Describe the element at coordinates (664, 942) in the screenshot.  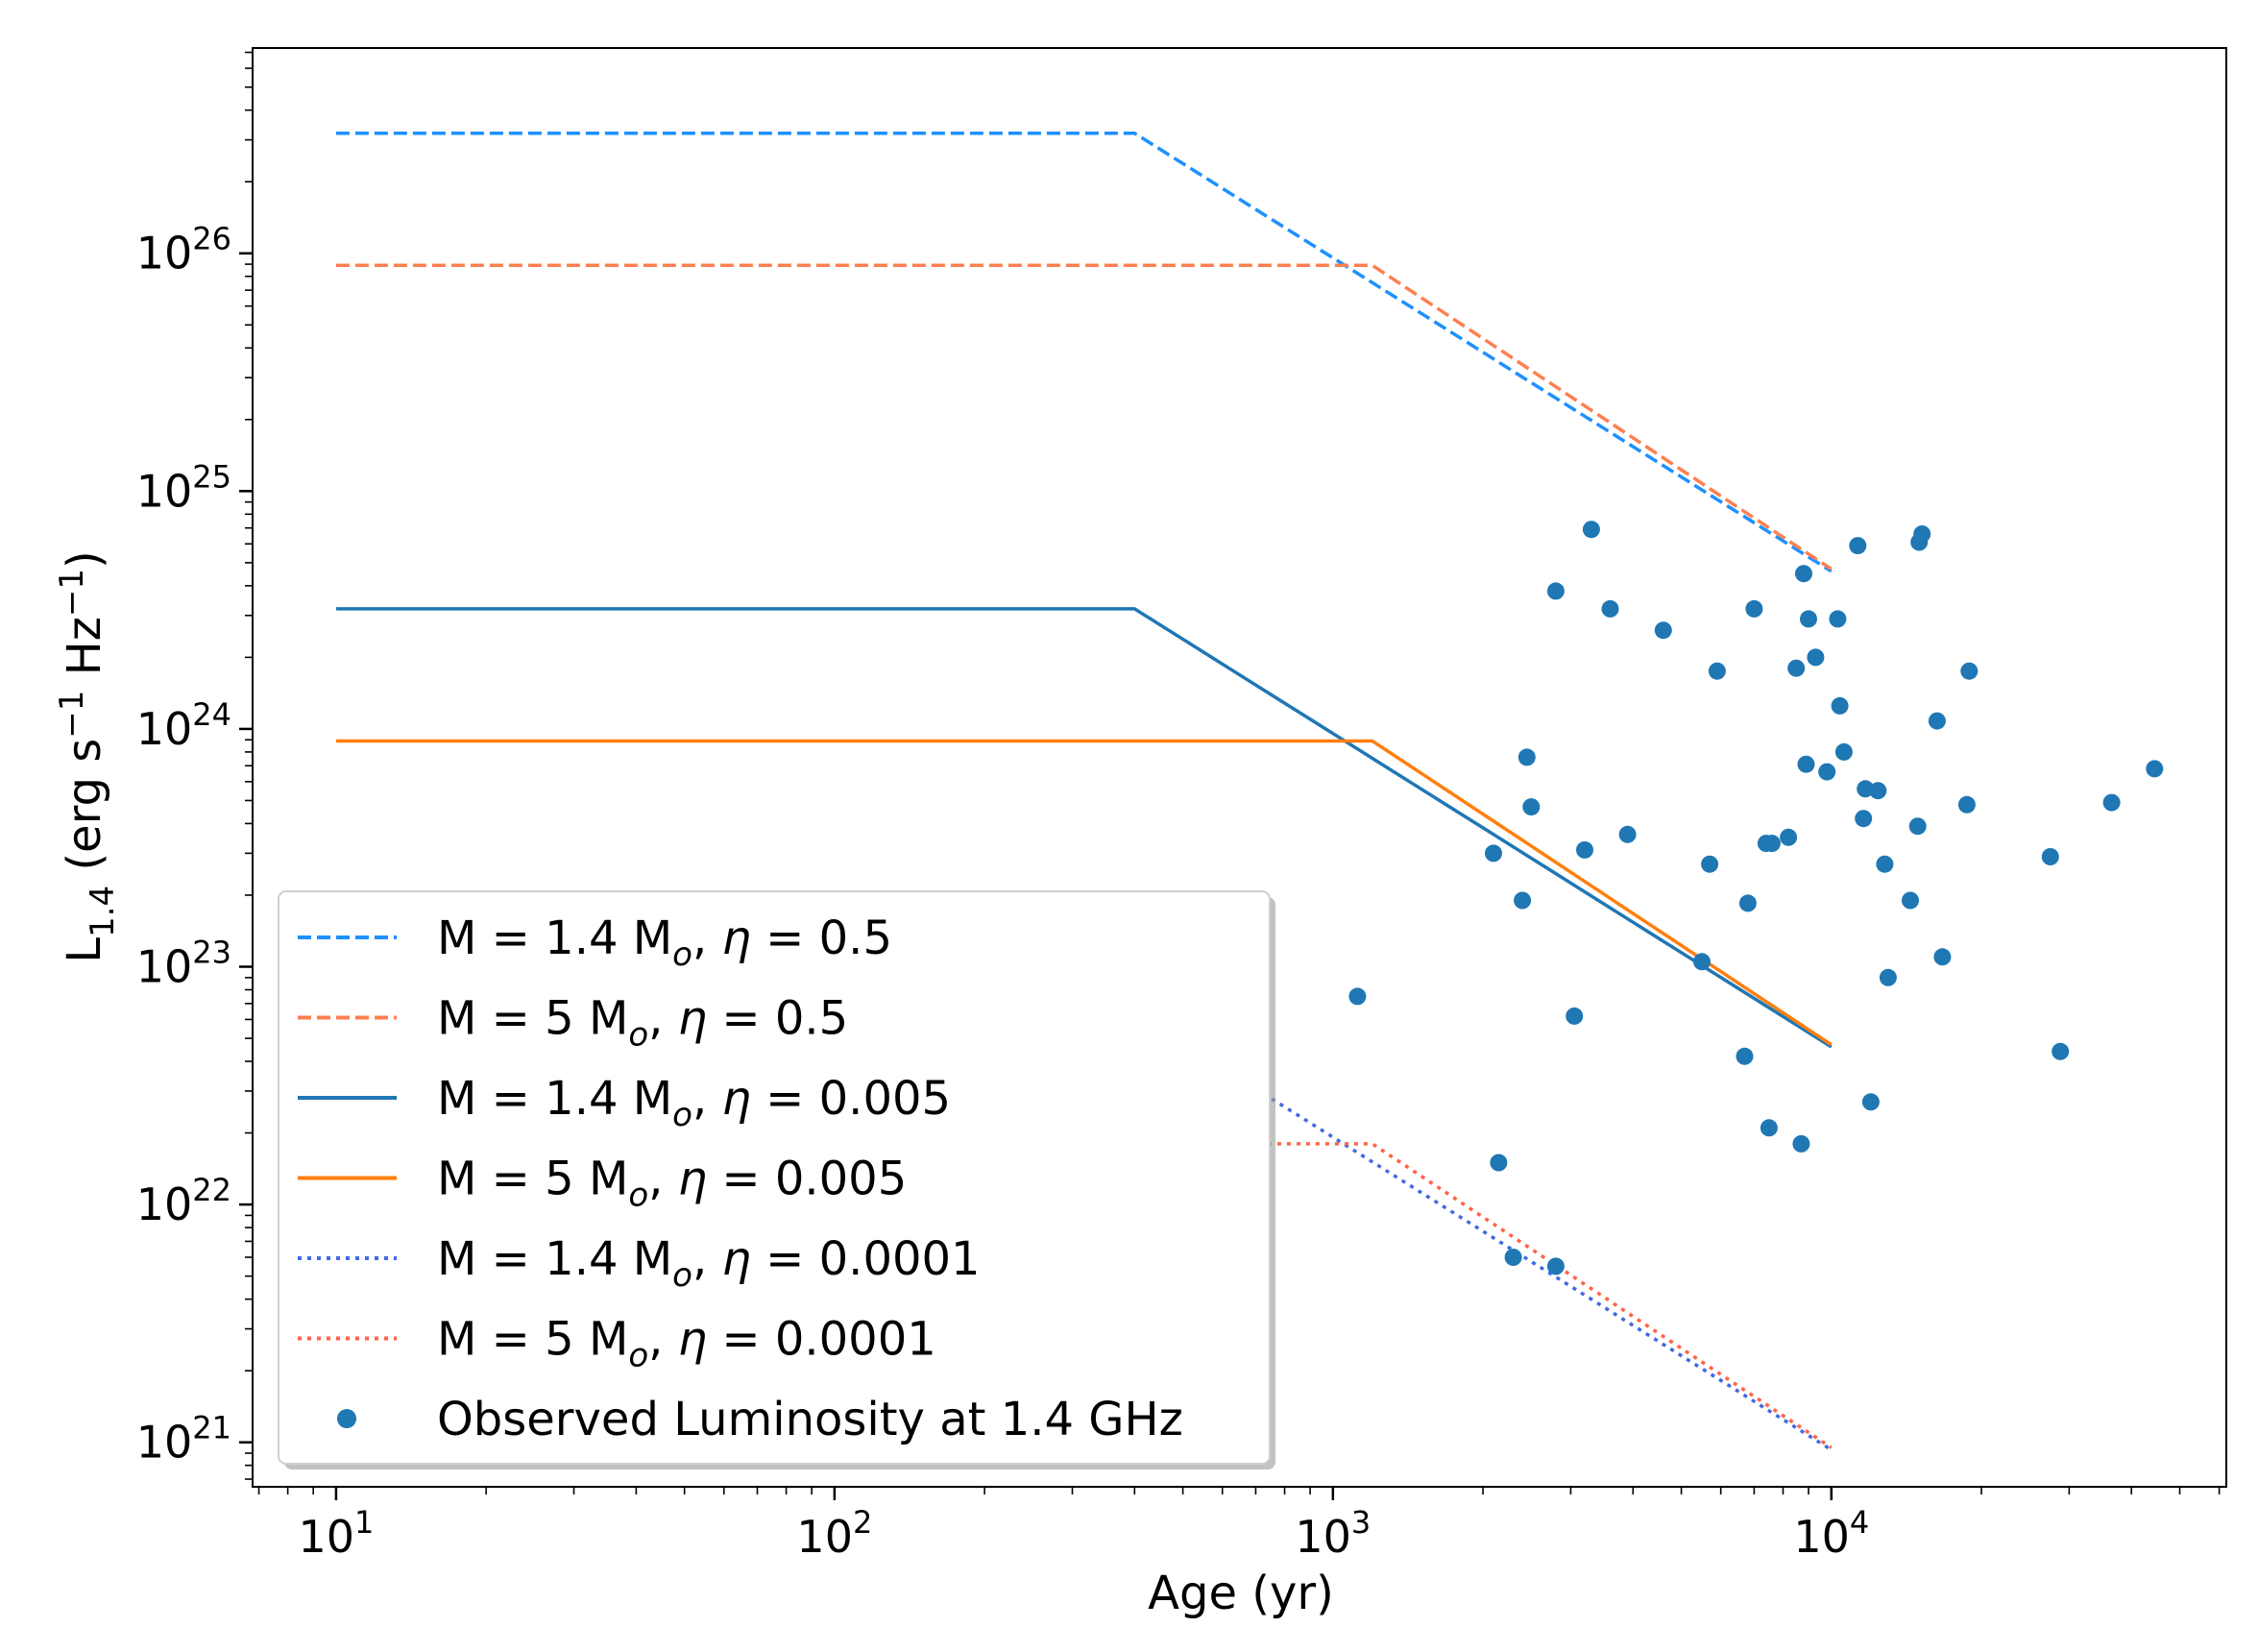
I see `legend-label: M = 1.4 Mo, η = 0.5` at that location.